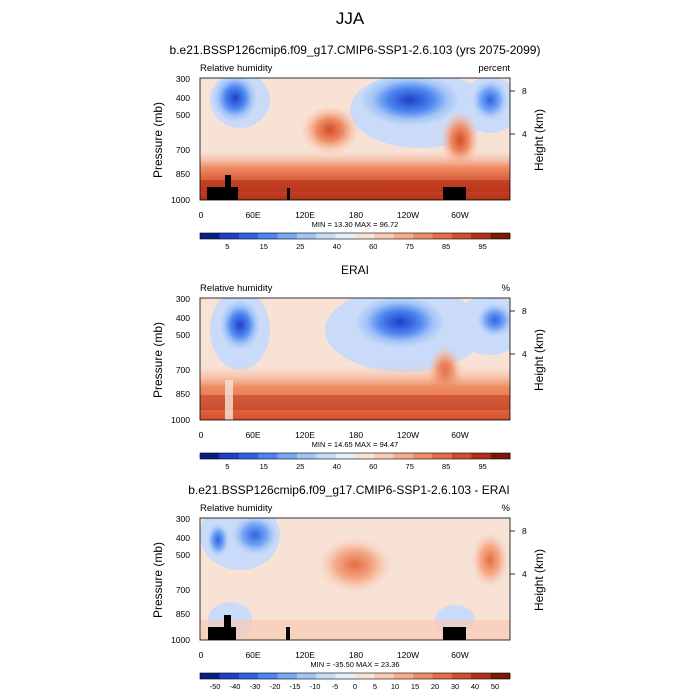  Describe the element at coordinates (350, 18) in the screenshot. I see `figure-title: JJA` at that location.